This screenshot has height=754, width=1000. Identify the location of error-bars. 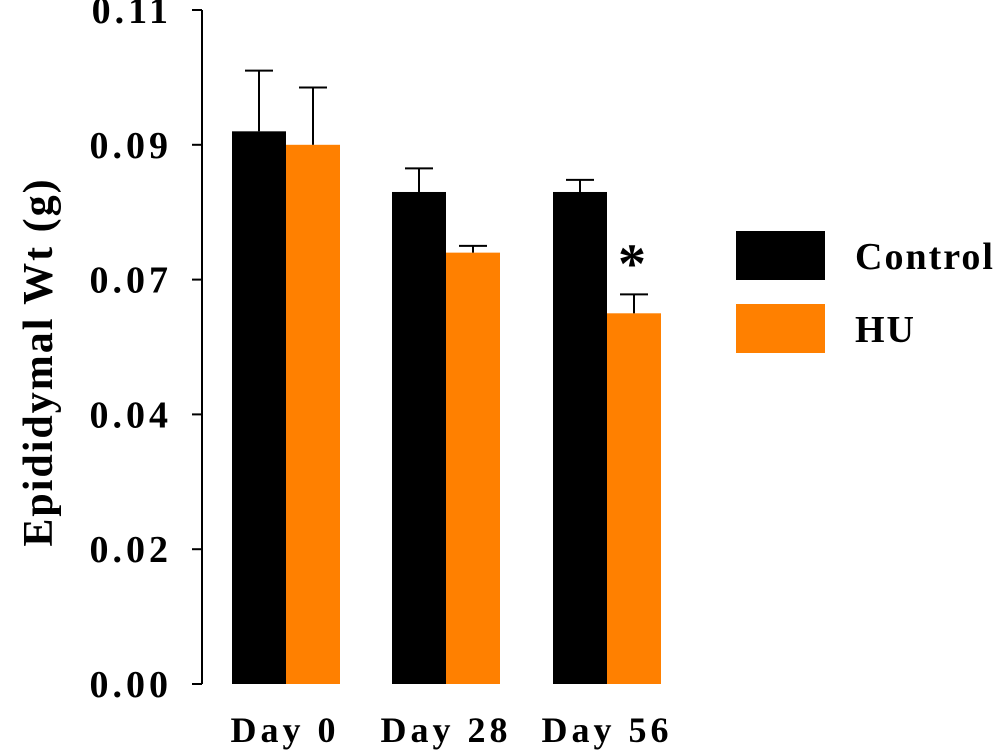
(446, 191).